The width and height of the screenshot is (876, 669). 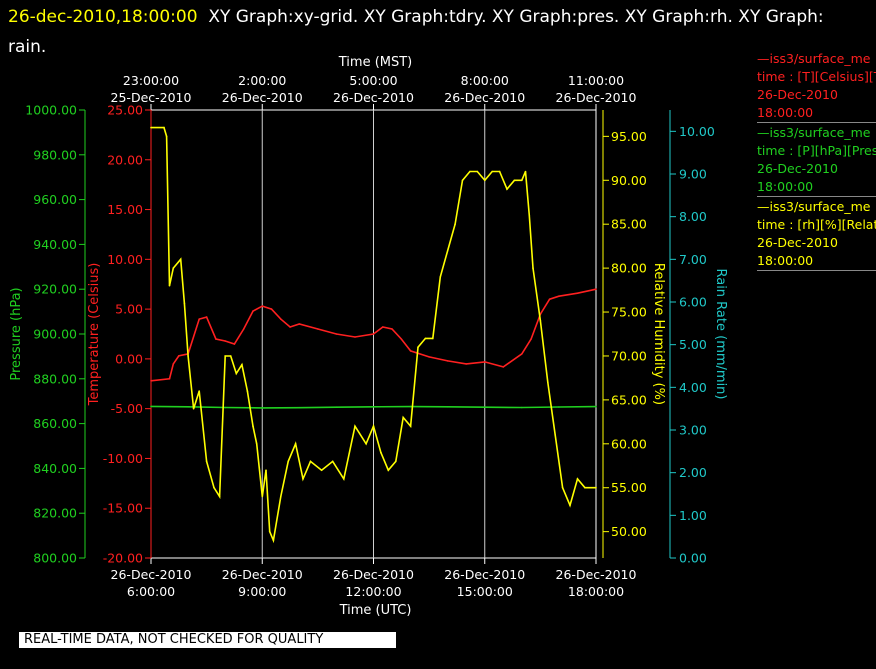 I want to click on temperature-tick-label: 0.00, so click(x=129, y=358).